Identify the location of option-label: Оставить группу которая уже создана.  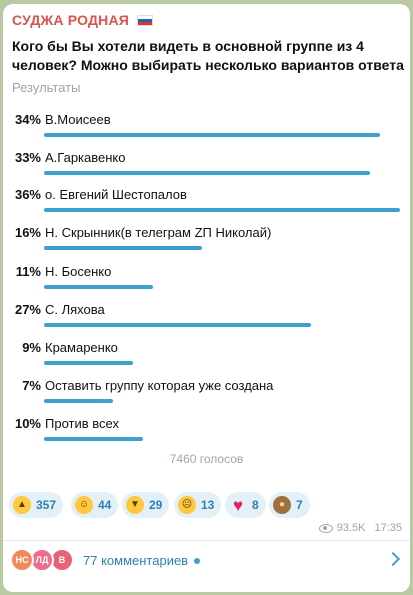
(159, 385).